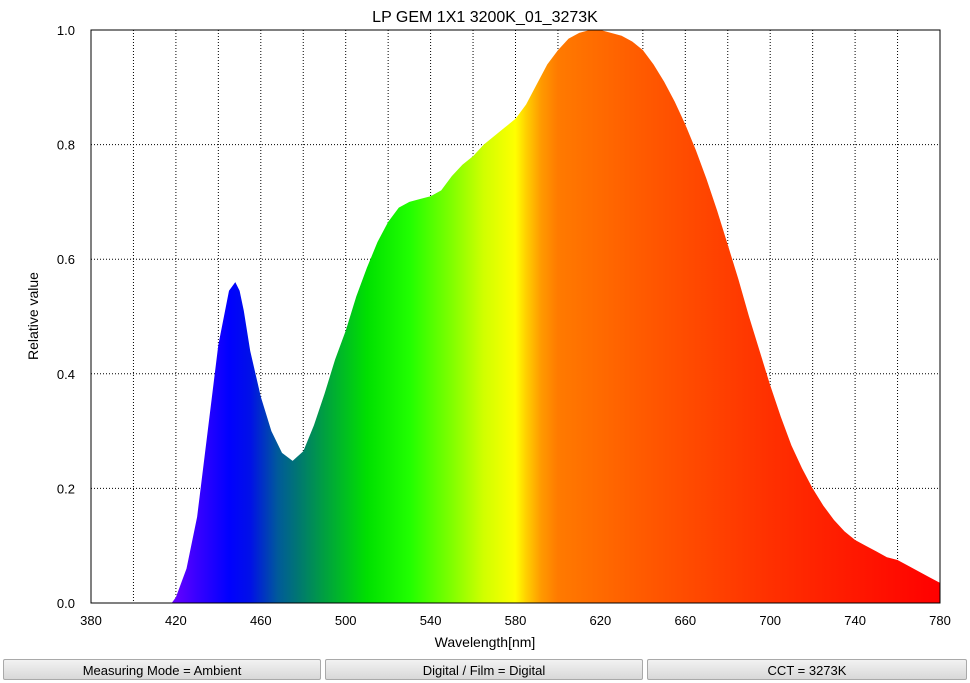  What do you see at coordinates (66, 488) in the screenshot?
I see `y-tick-label: 0.2` at bounding box center [66, 488].